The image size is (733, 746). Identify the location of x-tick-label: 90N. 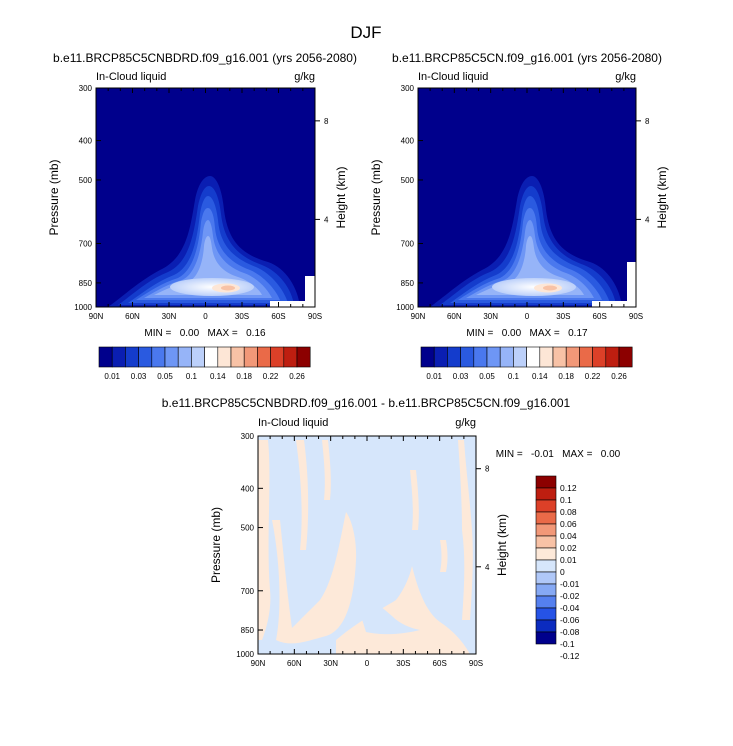
(258, 663).